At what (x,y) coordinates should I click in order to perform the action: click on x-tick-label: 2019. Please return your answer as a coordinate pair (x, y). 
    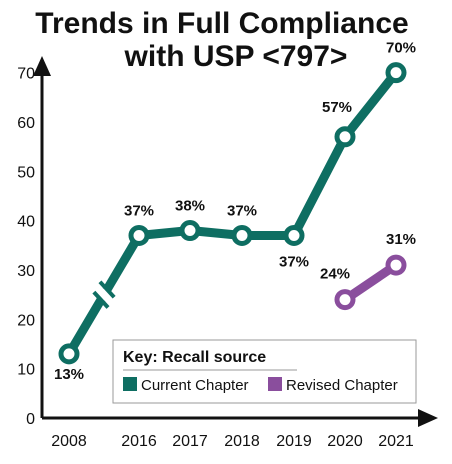
    Looking at the image, I should click on (294, 441).